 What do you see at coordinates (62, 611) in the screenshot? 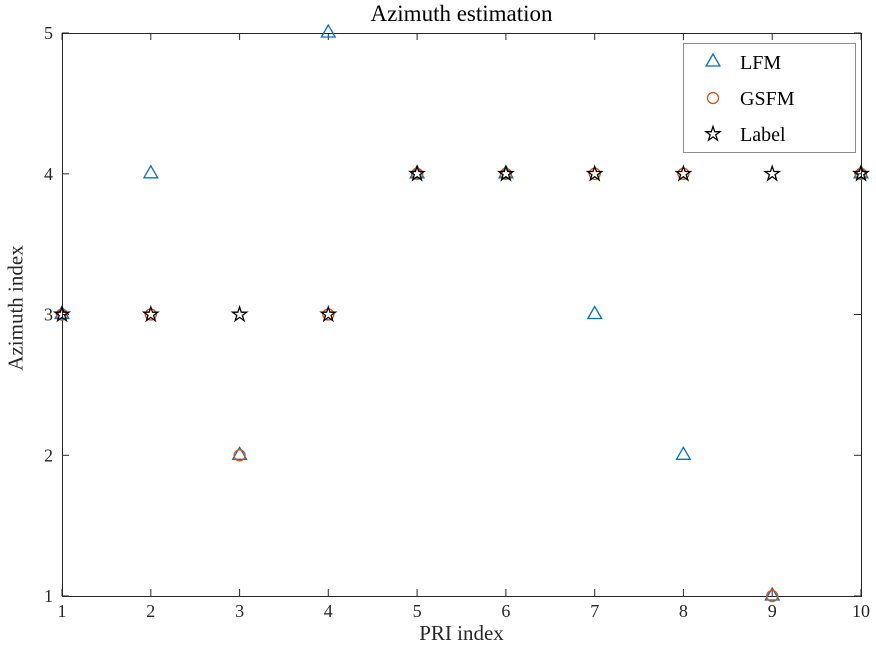
I see `x-tick-label: 1` at bounding box center [62, 611].